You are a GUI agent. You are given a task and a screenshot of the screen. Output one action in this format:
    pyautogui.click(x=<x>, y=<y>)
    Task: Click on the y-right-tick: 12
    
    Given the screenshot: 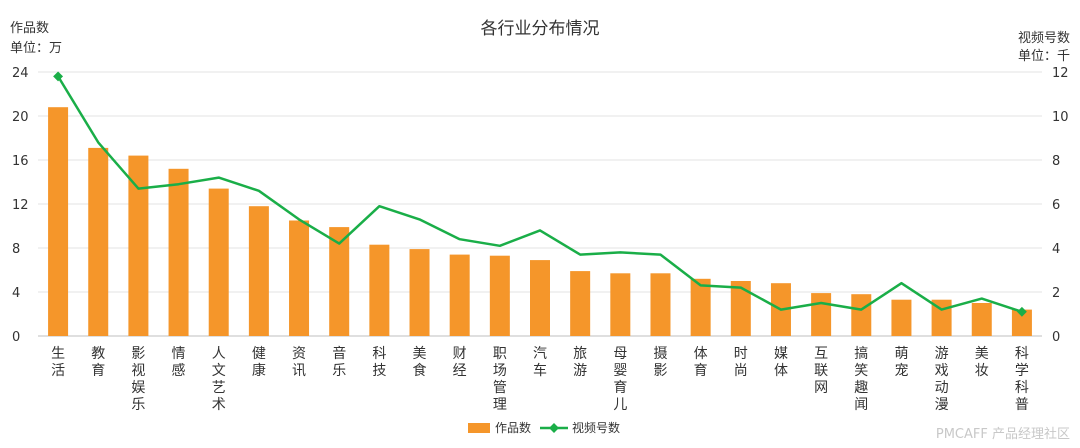 What is the action you would take?
    pyautogui.click(x=1060, y=73)
    